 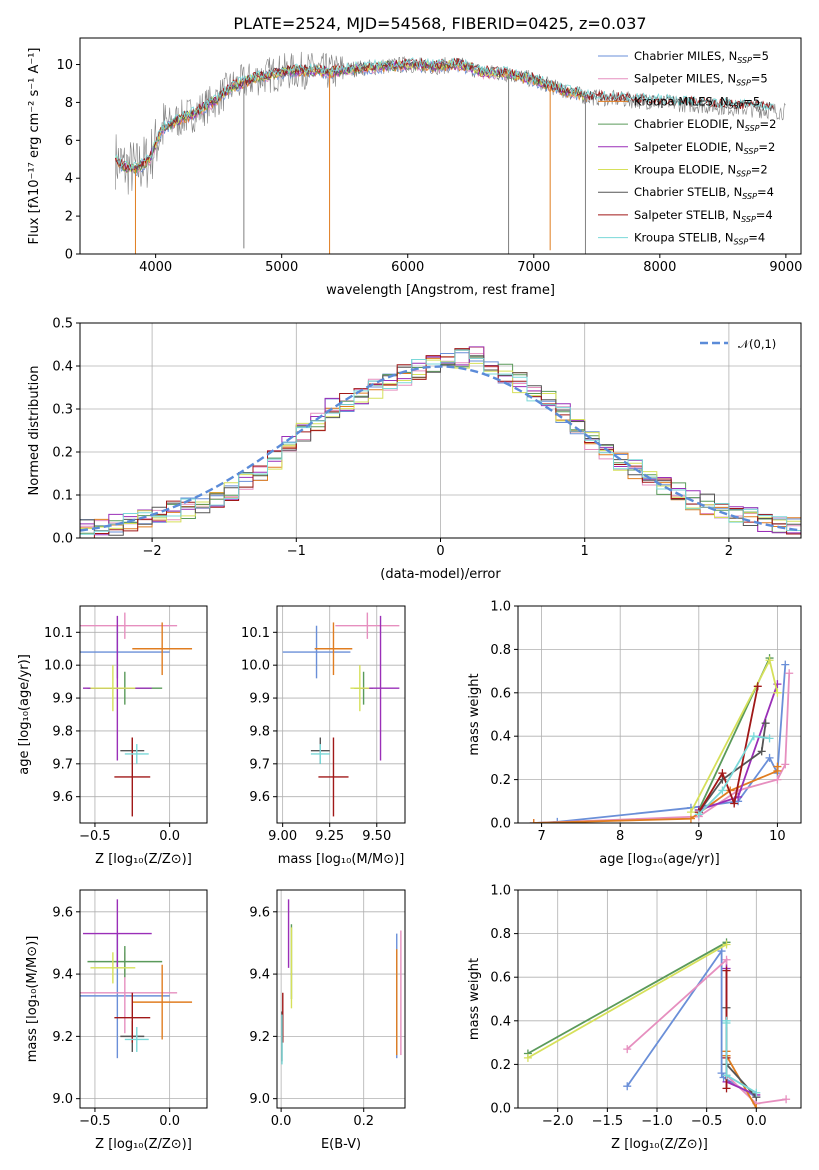 I want to click on gaussian-curve, so click(x=440, y=448).